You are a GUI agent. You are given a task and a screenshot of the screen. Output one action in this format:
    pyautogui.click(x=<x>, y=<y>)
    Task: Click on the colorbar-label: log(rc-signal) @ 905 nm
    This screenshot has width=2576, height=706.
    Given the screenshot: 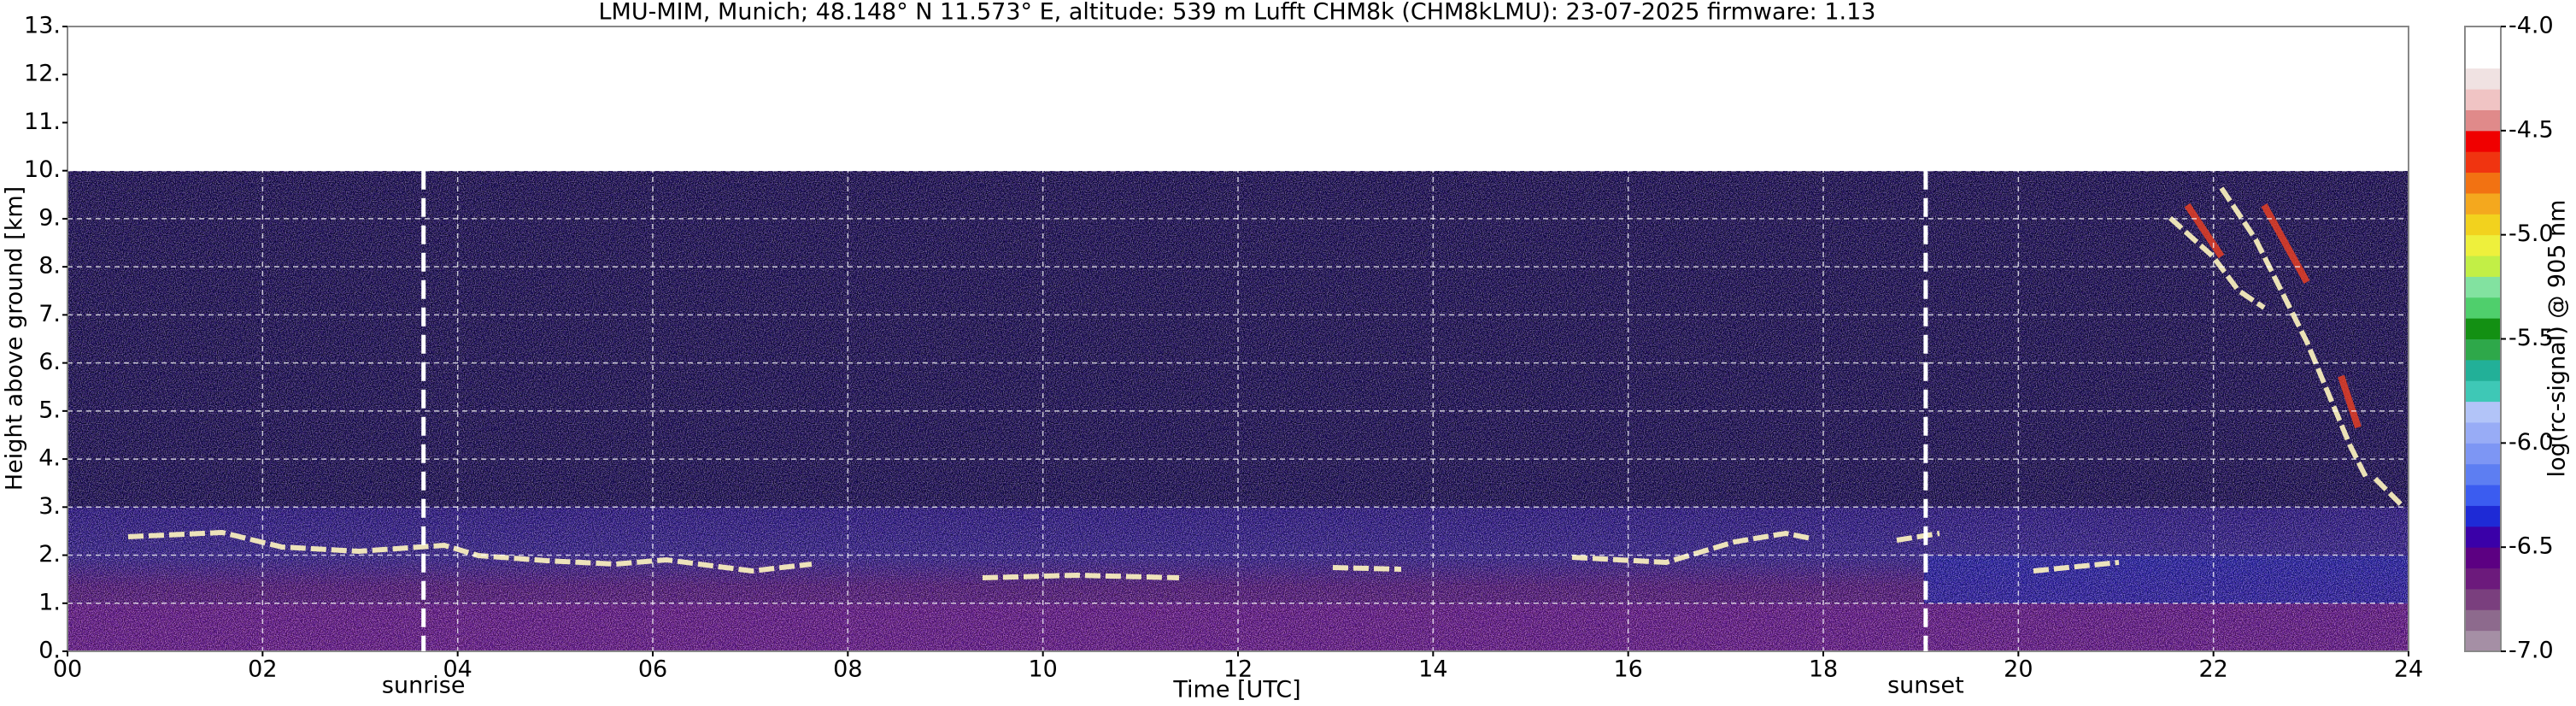 What is the action you would take?
    pyautogui.click(x=2557, y=339)
    